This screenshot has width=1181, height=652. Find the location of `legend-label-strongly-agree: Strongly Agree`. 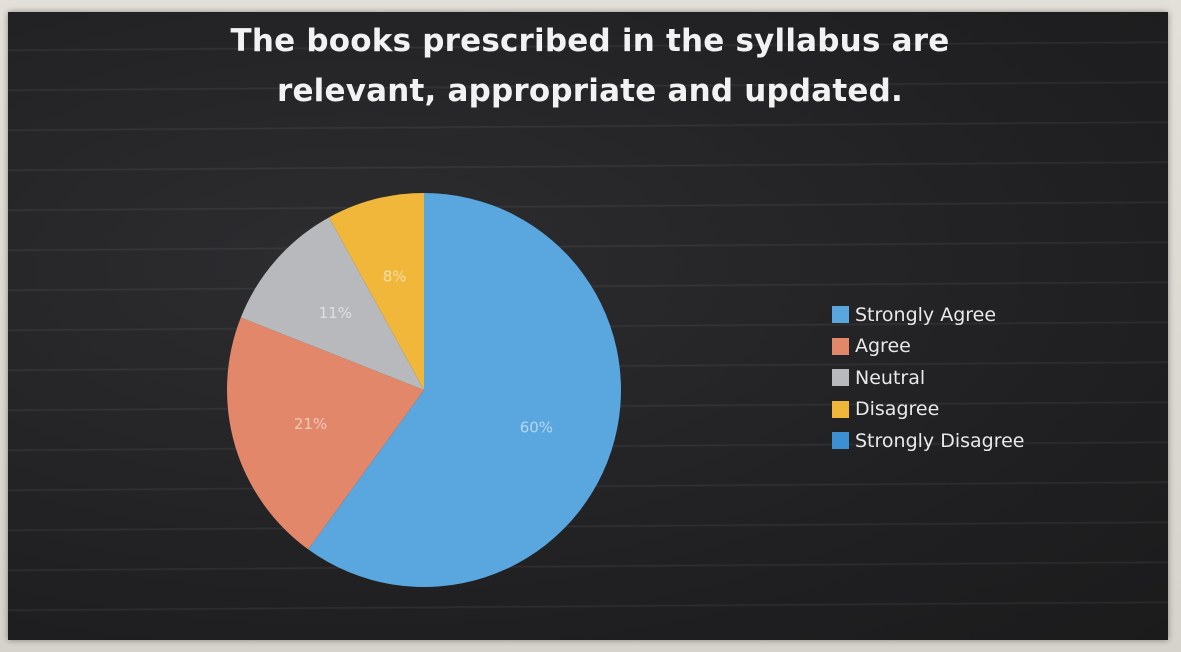

legend-label-strongly-agree: Strongly Agree is located at coordinates (926, 314).